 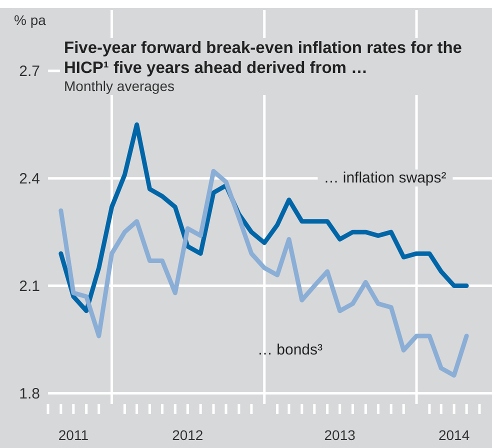 What do you see at coordinates (29, 394) in the screenshot?
I see `y-tick-label: 1.8` at bounding box center [29, 394].